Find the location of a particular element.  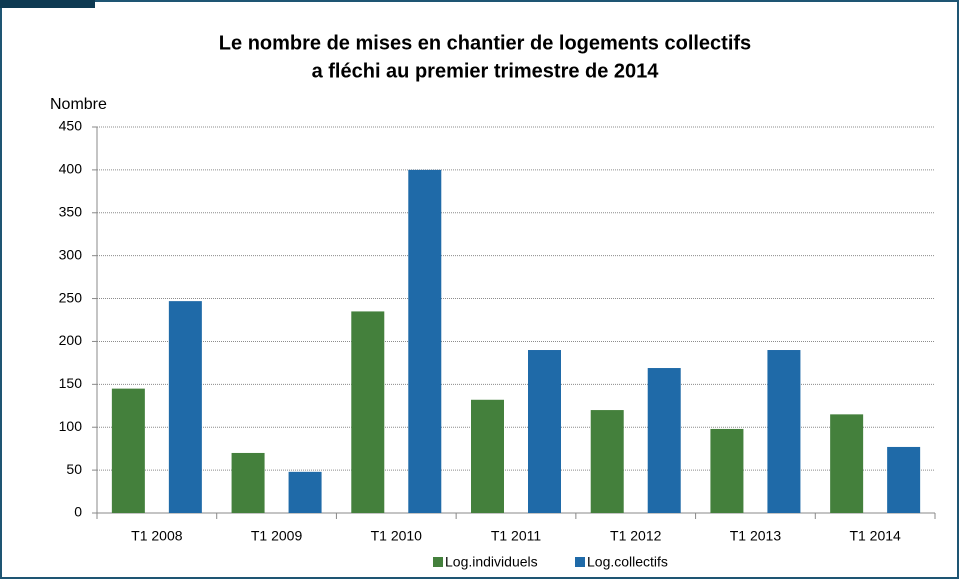

y-tick-label: 250 is located at coordinates (71, 297).